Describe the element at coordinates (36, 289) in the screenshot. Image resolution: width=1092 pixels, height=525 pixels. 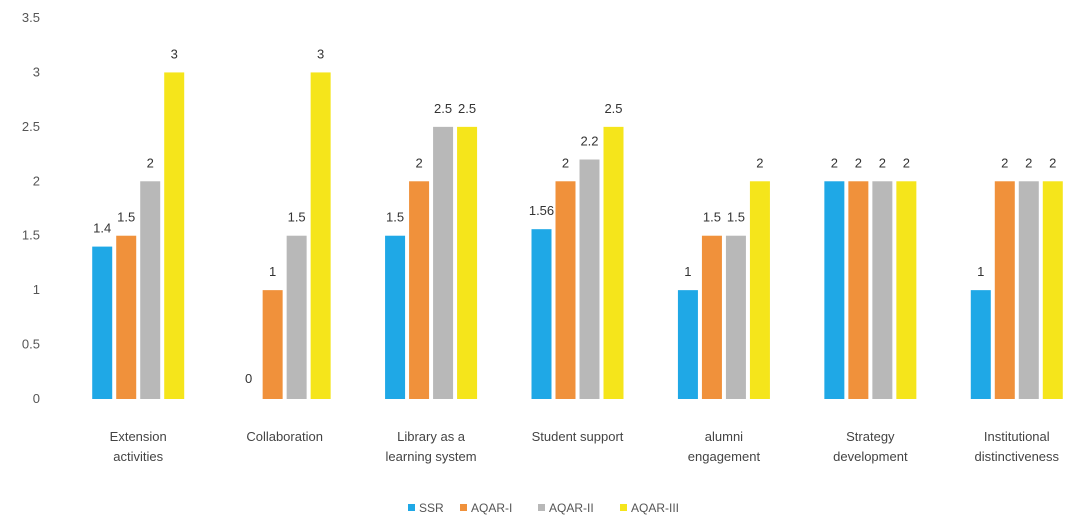
I see `y-tick-label: 1` at that location.